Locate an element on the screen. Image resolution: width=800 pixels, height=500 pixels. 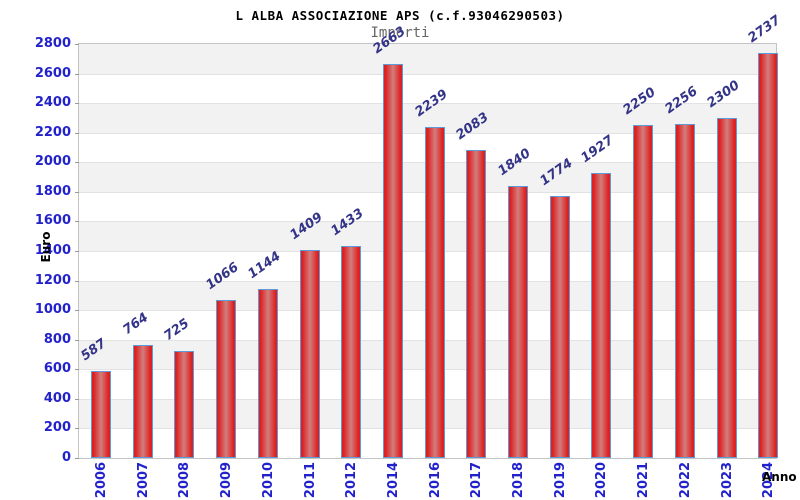
x-axis-title: Anno is located at coordinates (779, 477).